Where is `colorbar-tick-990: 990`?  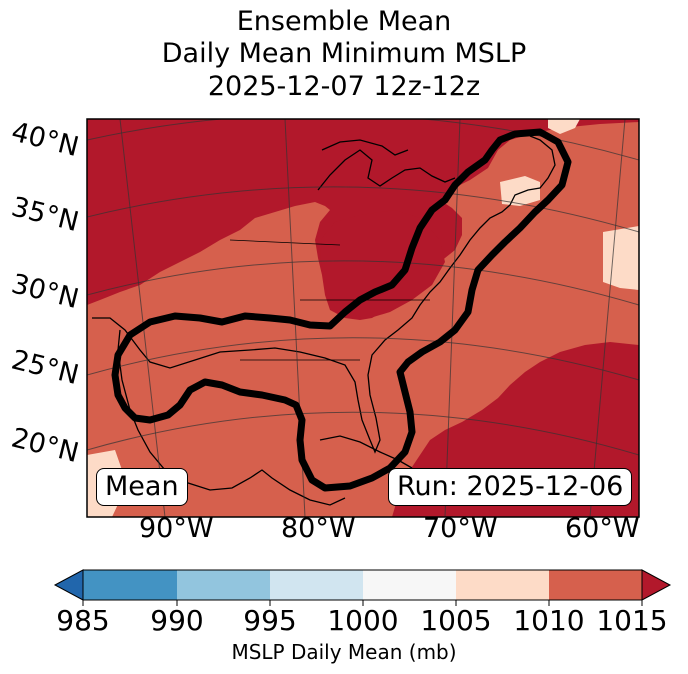
colorbar-tick-990: 990 is located at coordinates (177, 620).